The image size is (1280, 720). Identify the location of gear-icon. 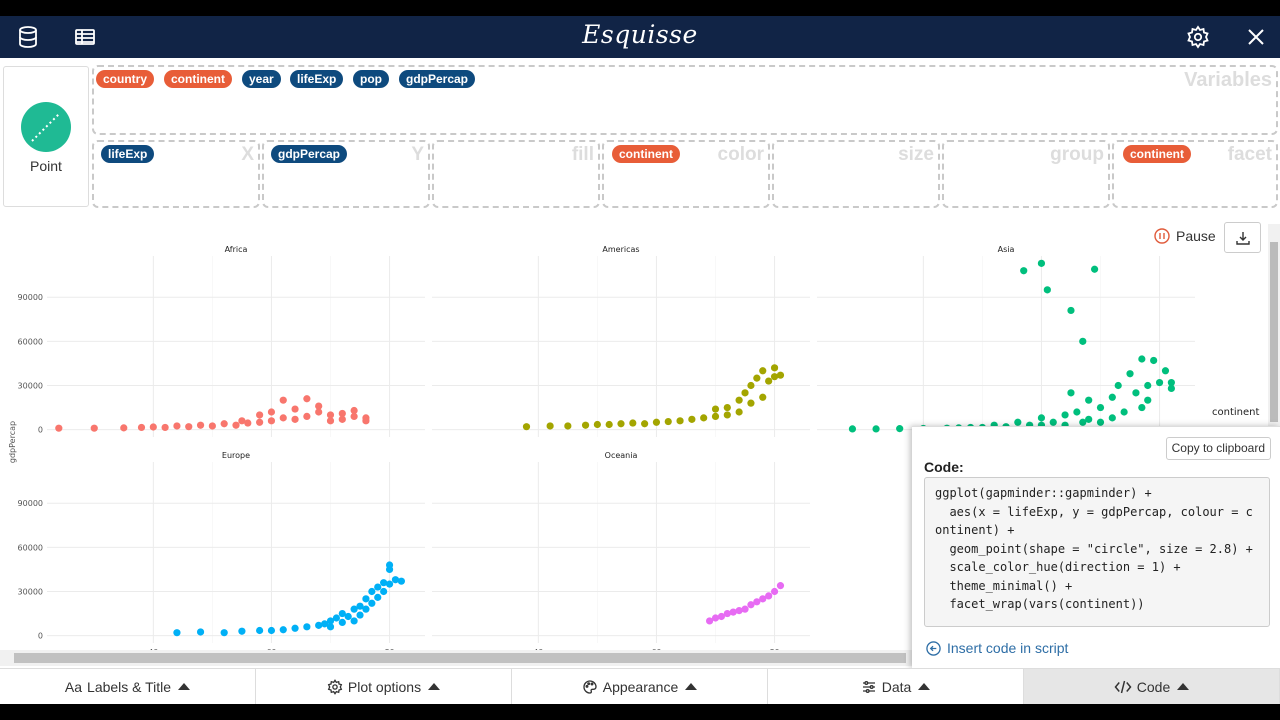
(1198, 37).